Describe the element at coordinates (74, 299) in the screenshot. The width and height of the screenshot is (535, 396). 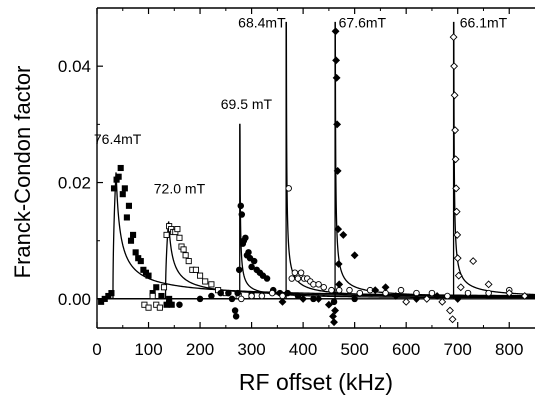
I see `y-tick-label: 0.00` at that location.